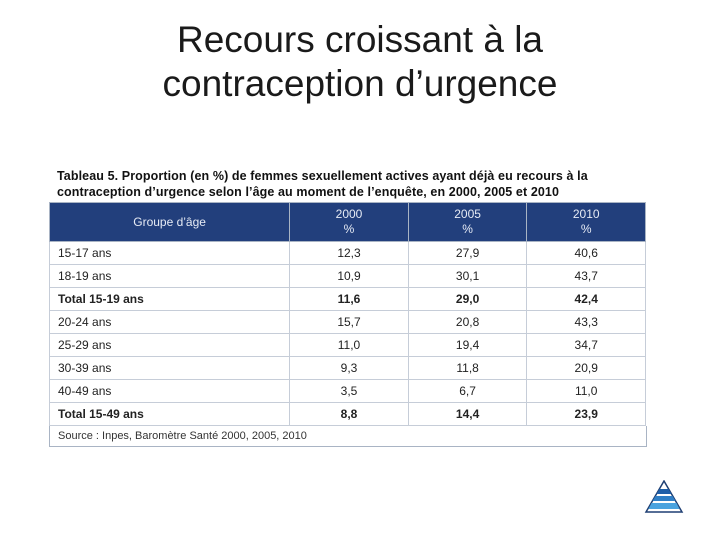 Image resolution: width=720 pixels, height=540 pixels. I want to click on slide-title-line-1: Recours croissant à la, so click(360, 39).